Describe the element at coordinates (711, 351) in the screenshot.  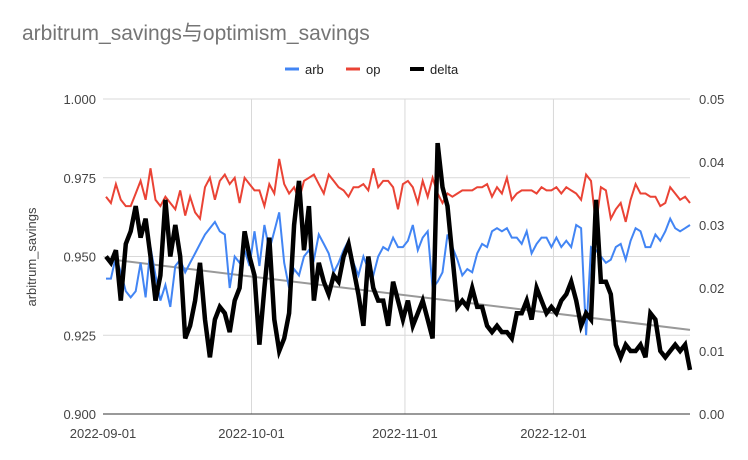
I see `y2-tick-label: 0.01` at that location.